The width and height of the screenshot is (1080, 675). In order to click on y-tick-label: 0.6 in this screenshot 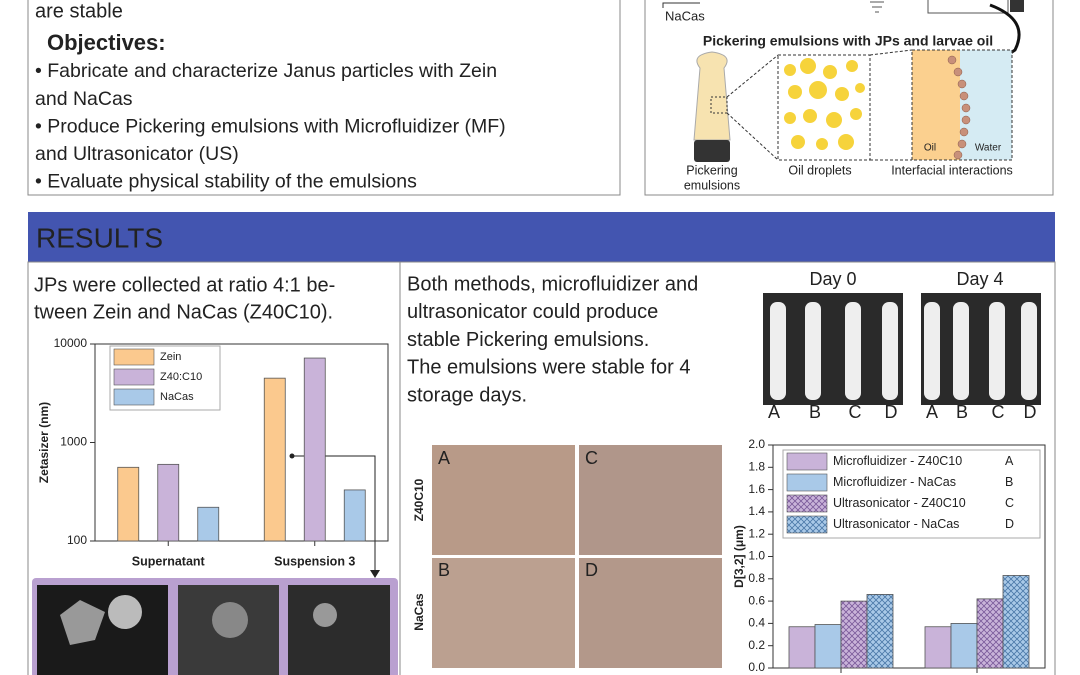, I will do `click(756, 600)`.